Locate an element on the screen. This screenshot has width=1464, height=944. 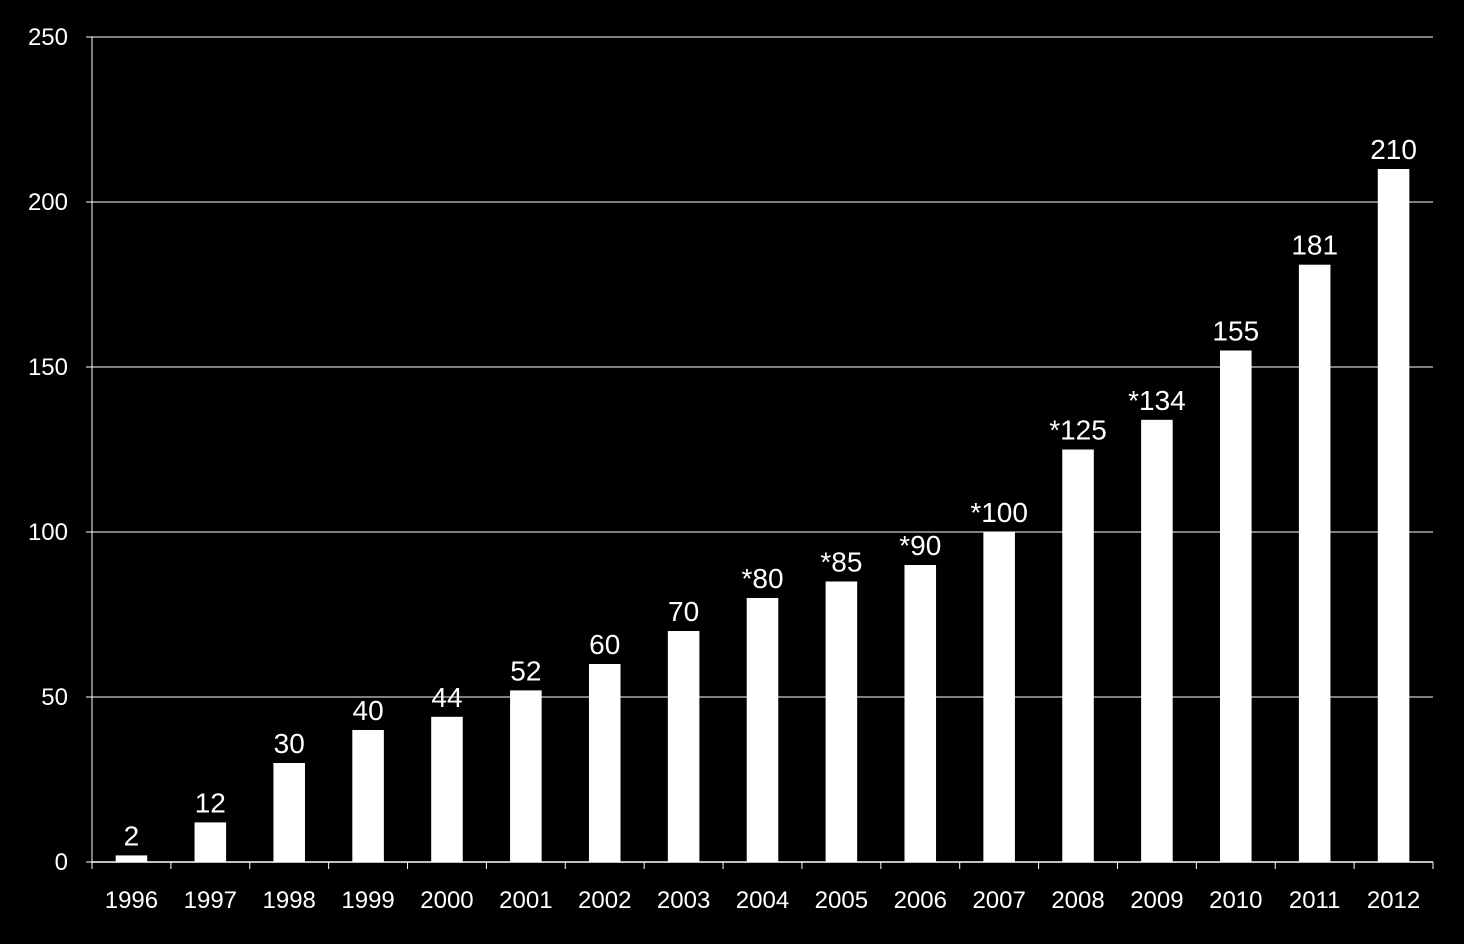
data-label: 181 is located at coordinates (1314, 245).